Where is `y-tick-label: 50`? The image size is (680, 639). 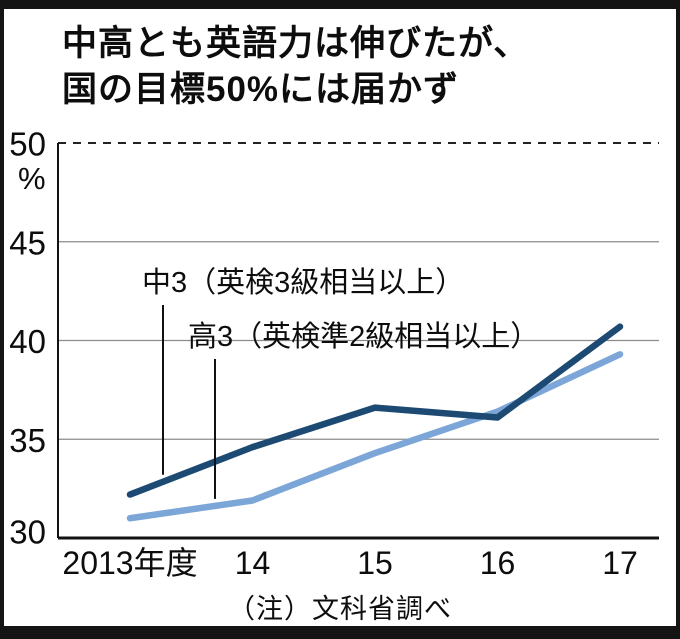 y-tick-label: 50 is located at coordinates (27, 144).